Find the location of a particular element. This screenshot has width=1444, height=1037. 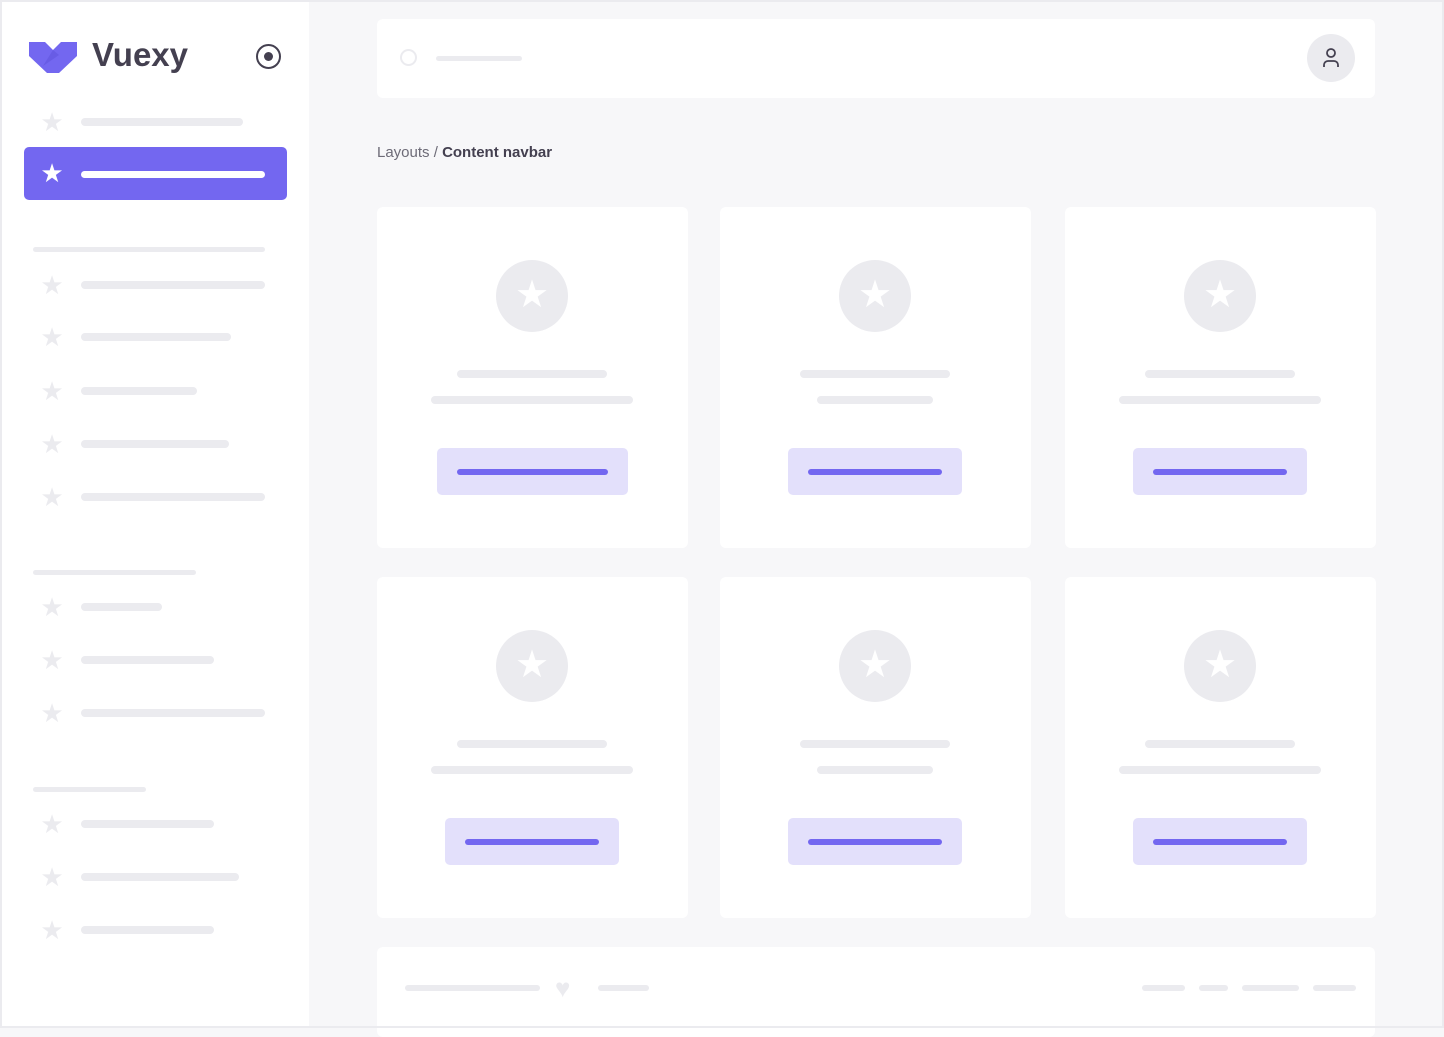

heart-icon: ♥ is located at coordinates (563, 988).